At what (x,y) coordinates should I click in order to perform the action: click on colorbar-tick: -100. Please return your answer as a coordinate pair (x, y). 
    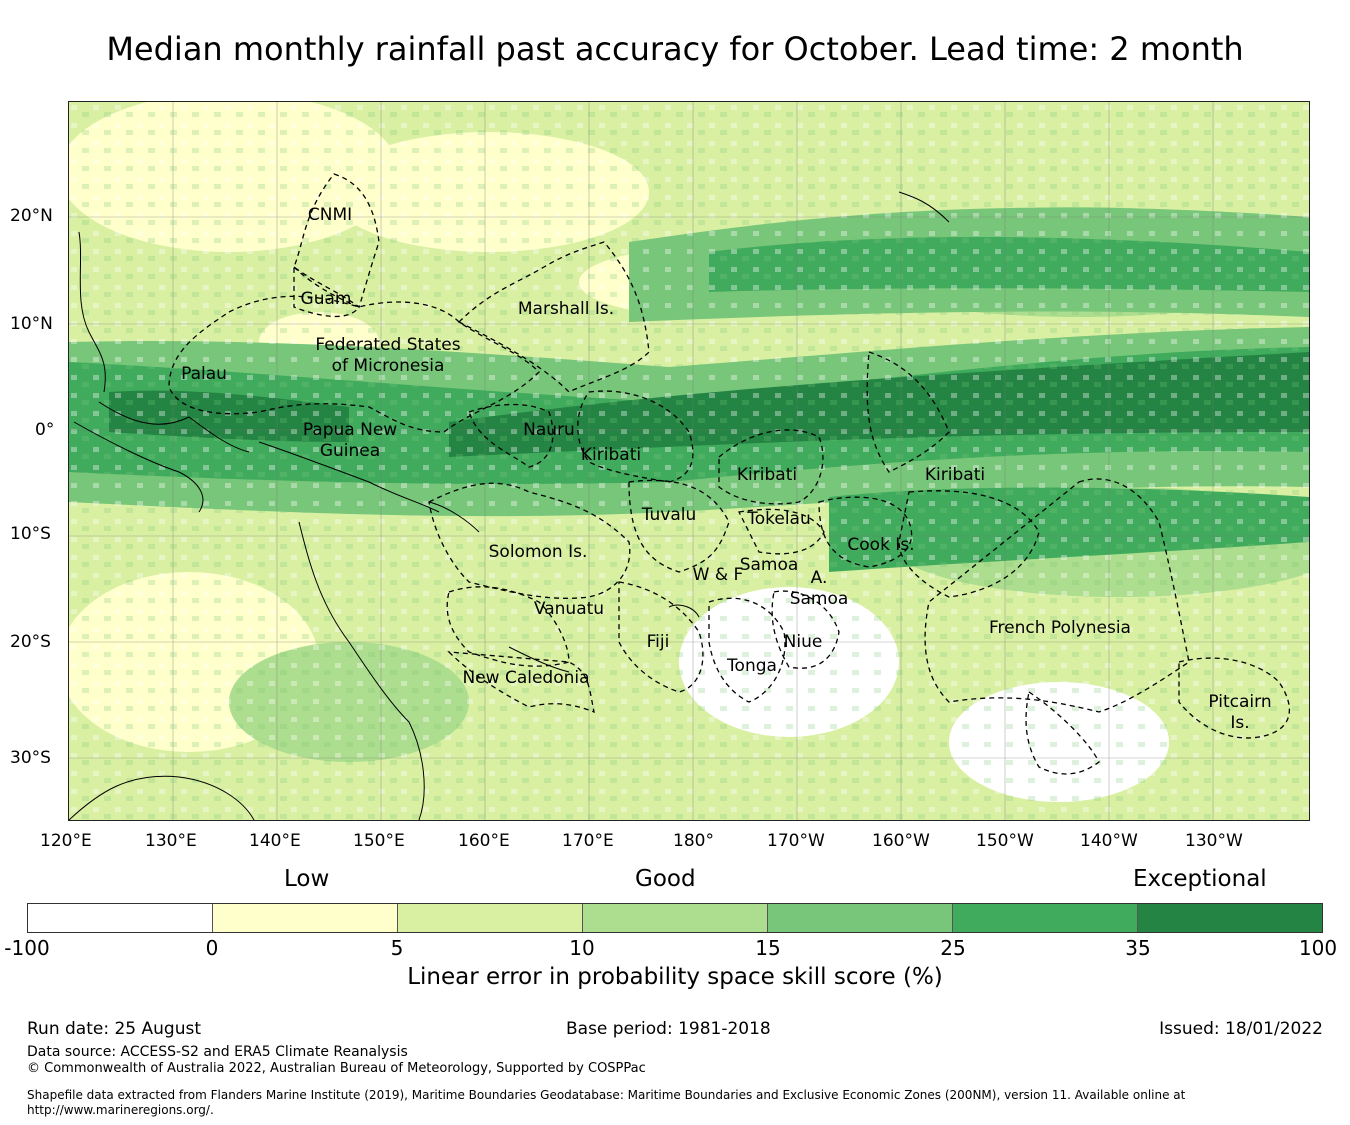
    Looking at the image, I should click on (27, 948).